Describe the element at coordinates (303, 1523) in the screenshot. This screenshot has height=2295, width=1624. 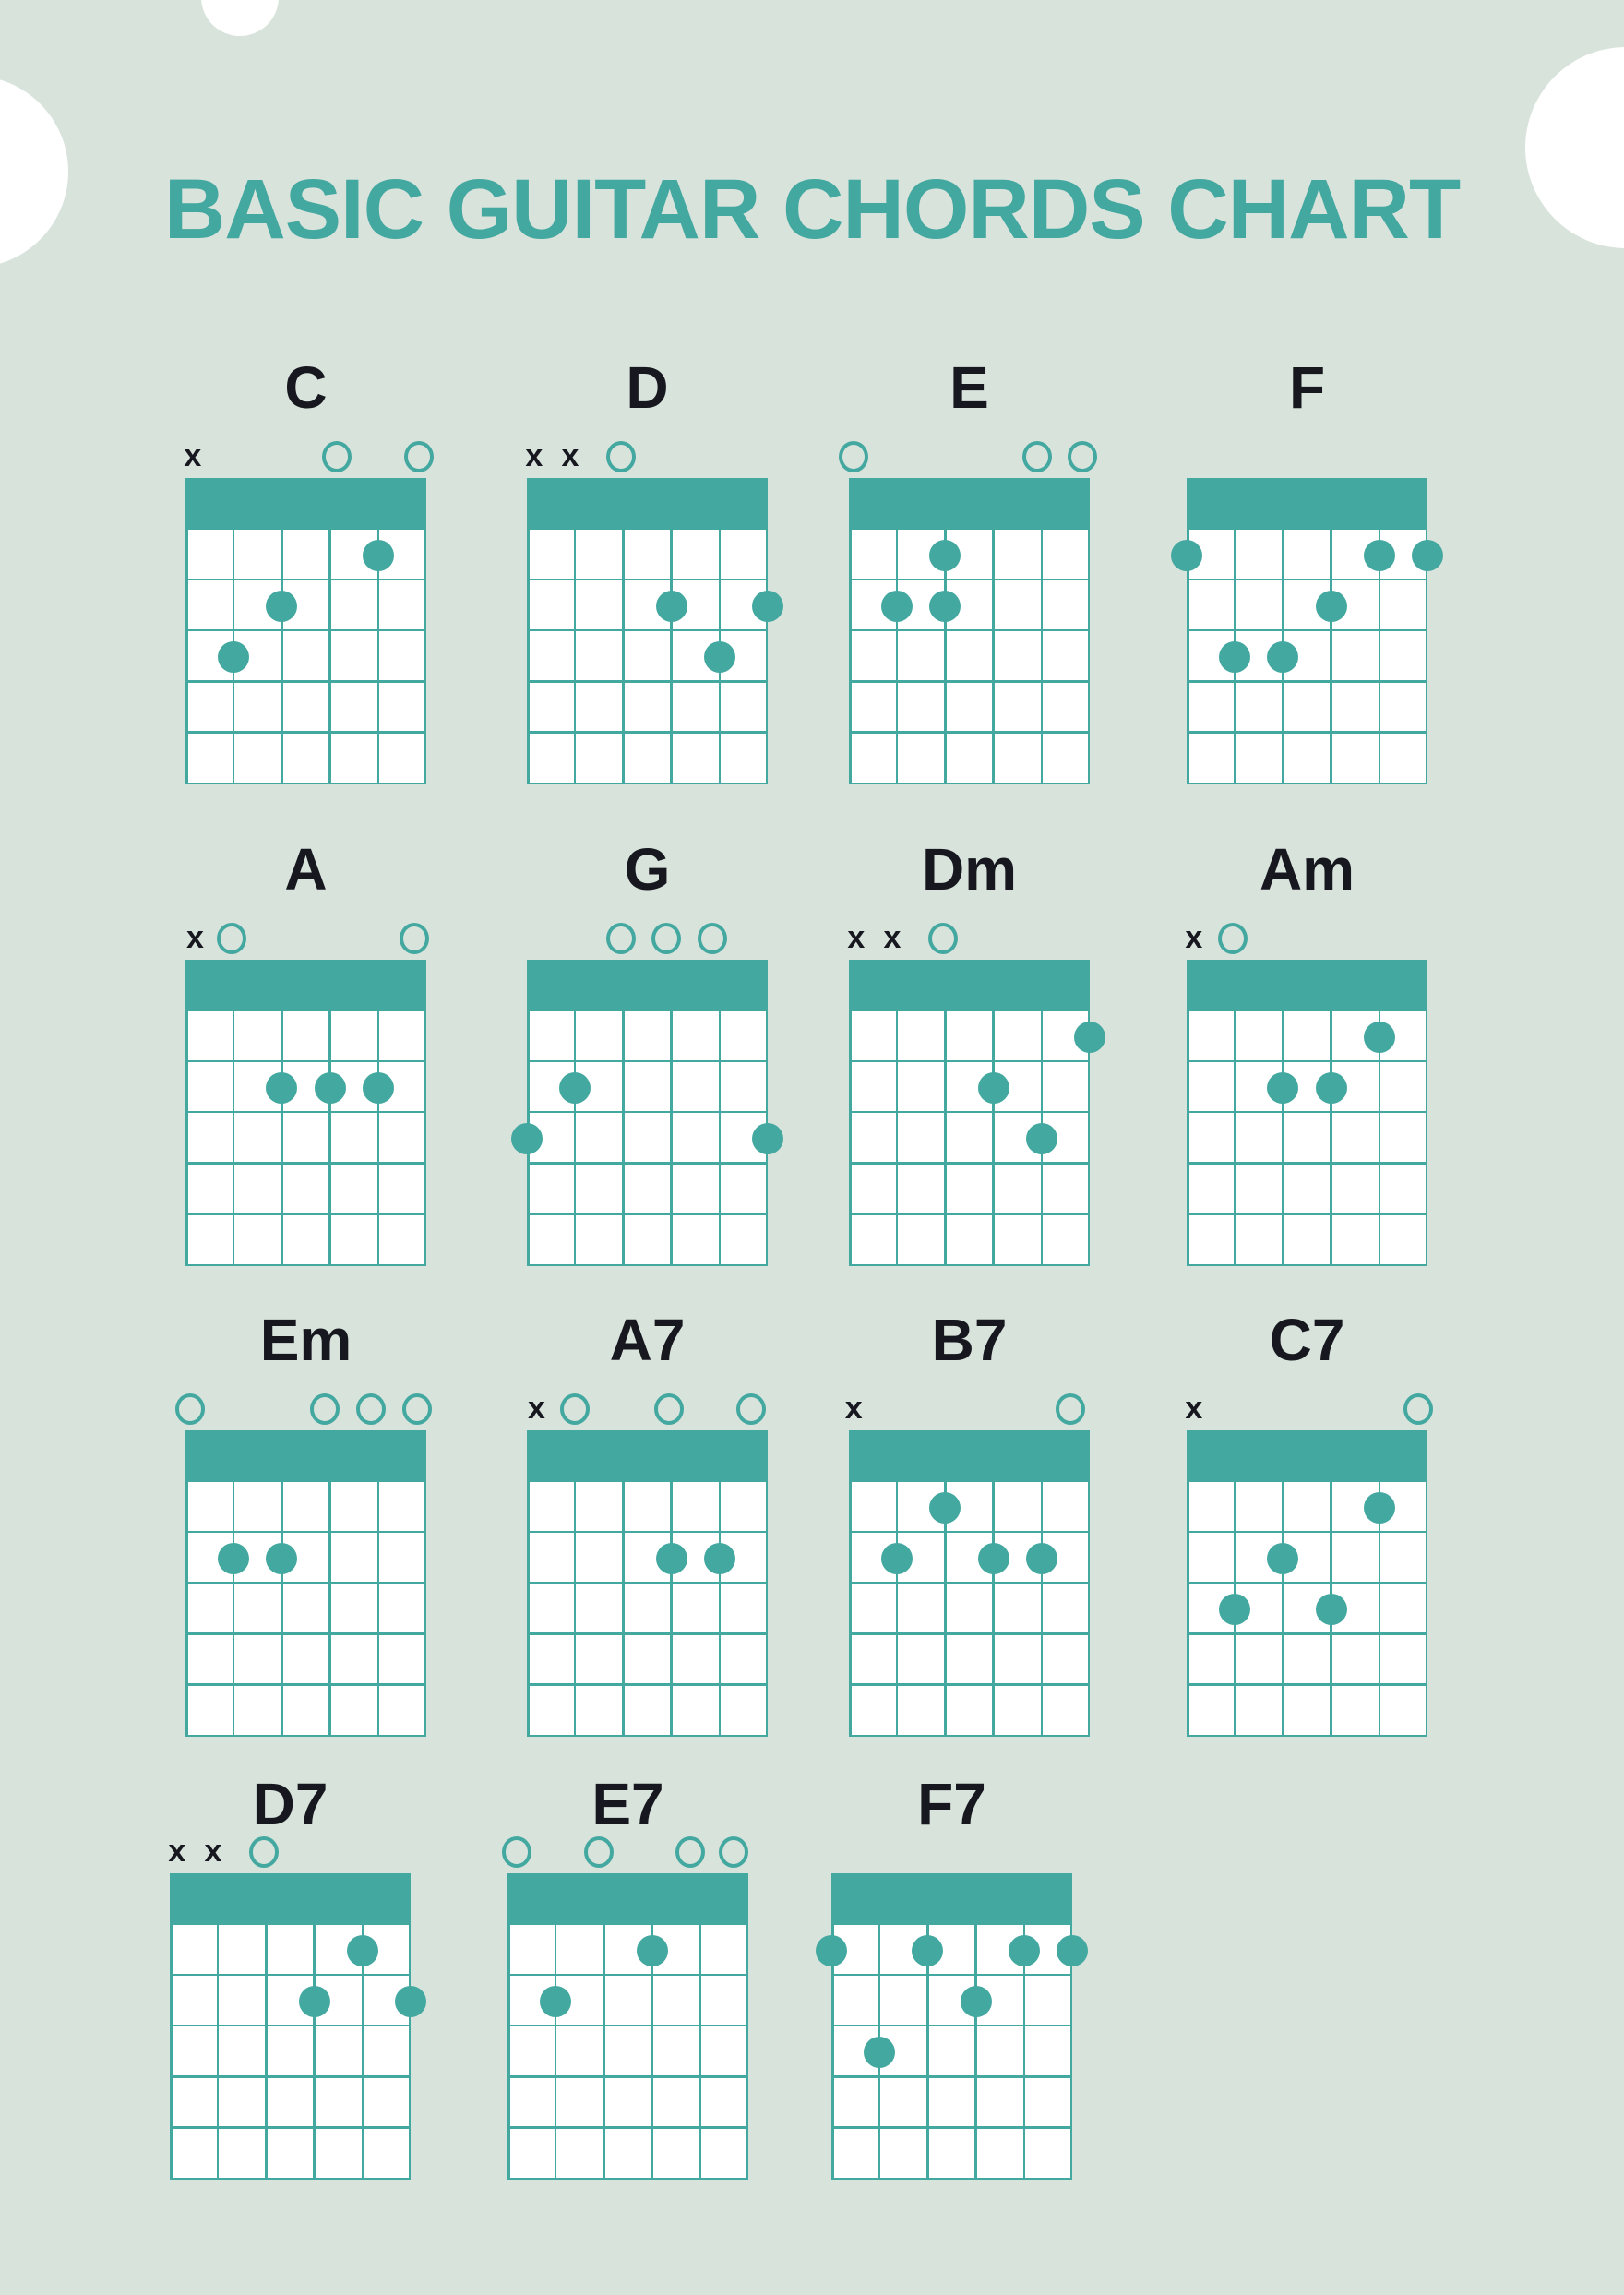
I see `chord-card: Em` at that location.